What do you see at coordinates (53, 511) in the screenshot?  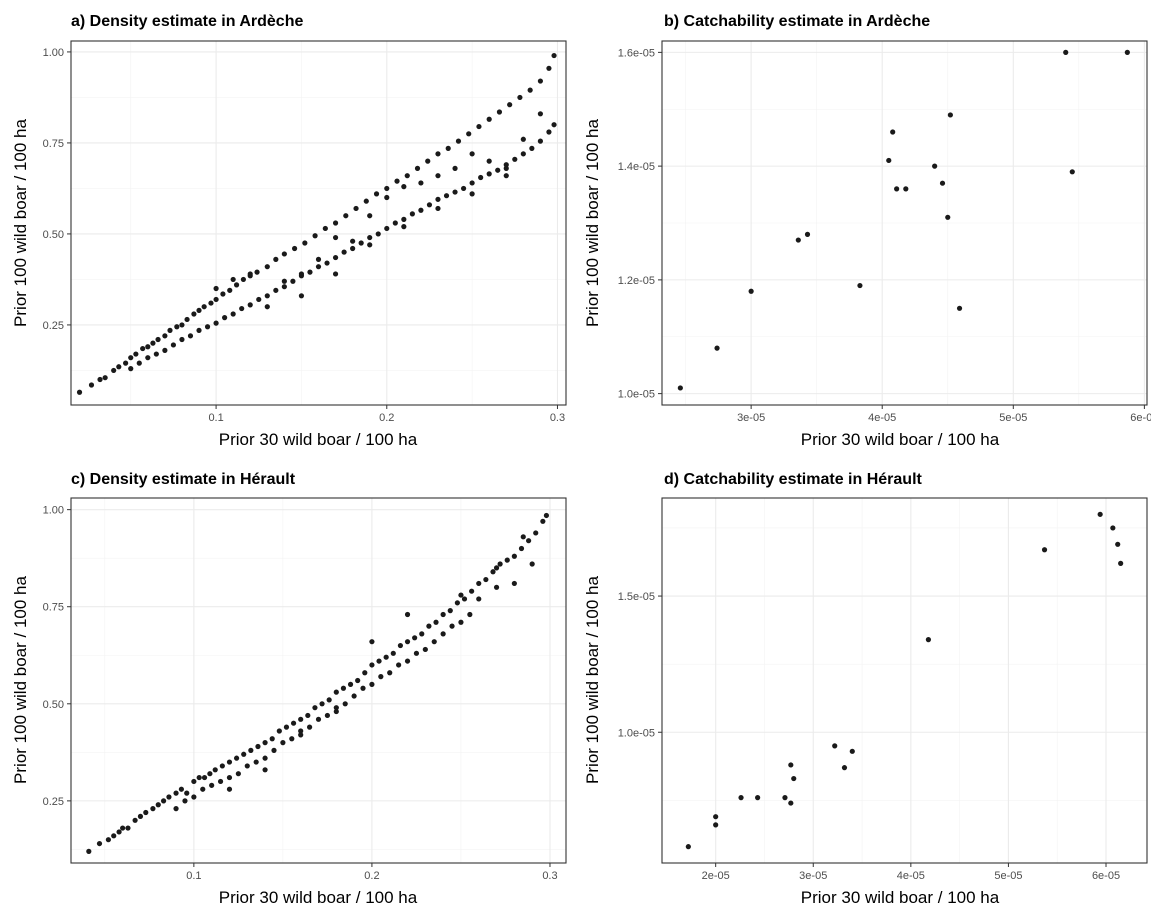 I see `y-tick-label: 1.00` at bounding box center [53, 511].